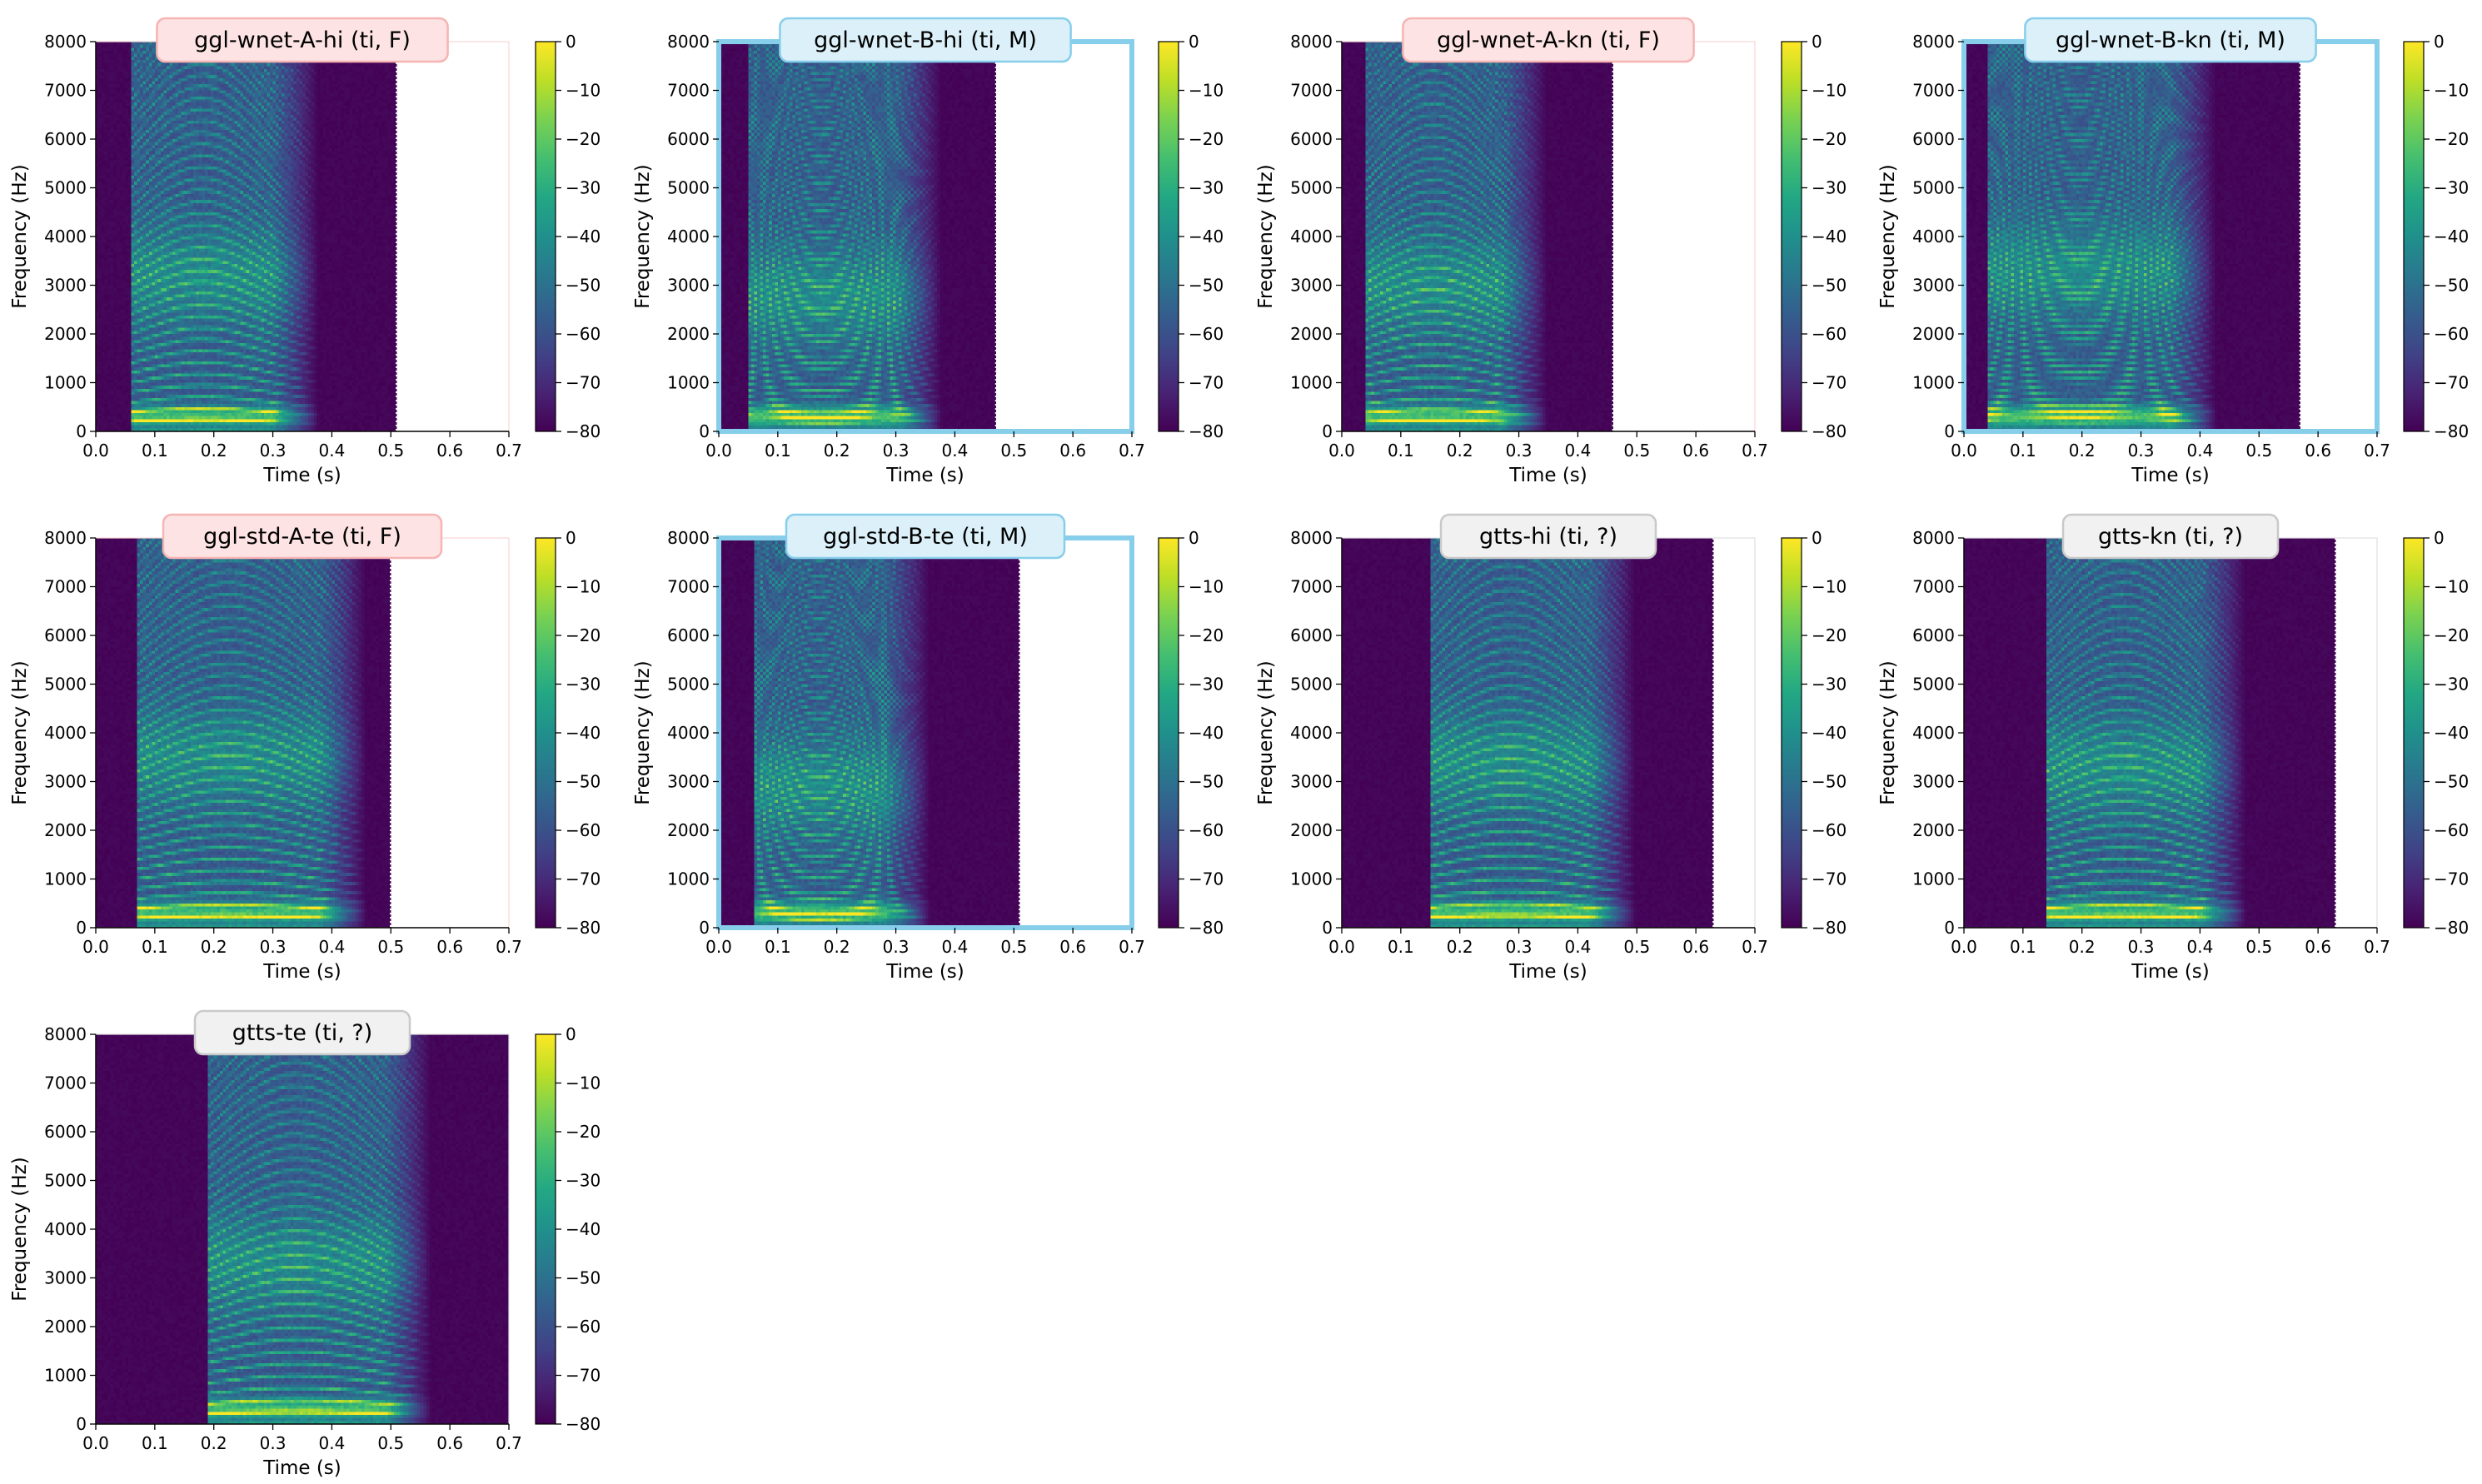 This screenshot has width=2482, height=1484. Describe the element at coordinates (65, 733) in the screenshot. I see `y-tick-label: 4000` at that location.